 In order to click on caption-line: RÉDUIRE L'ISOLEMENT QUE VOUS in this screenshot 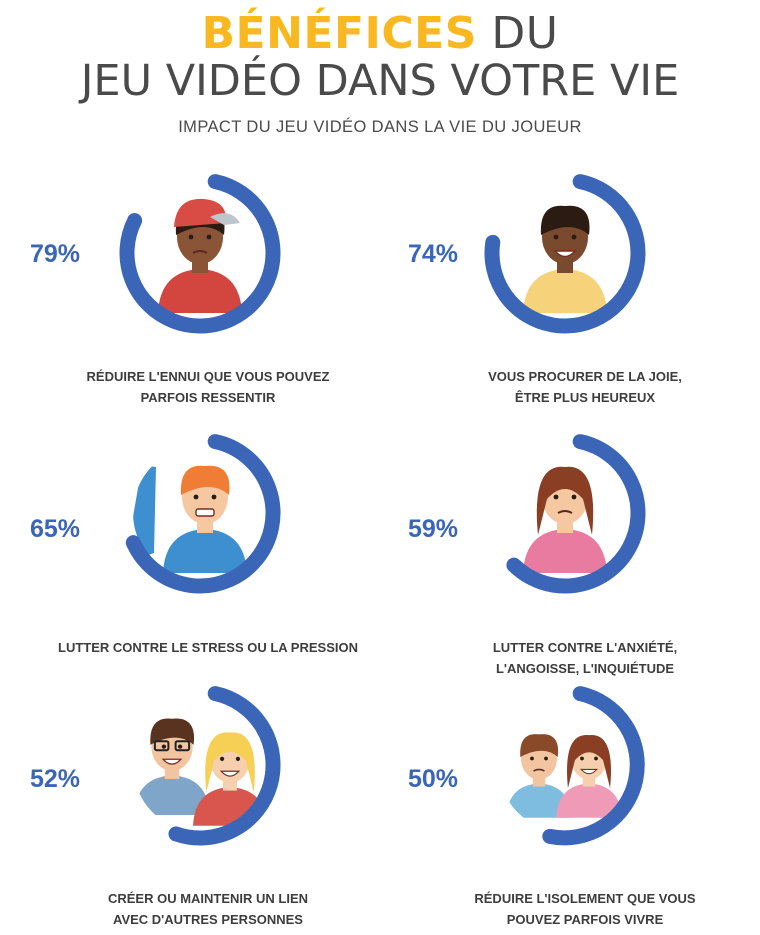, I will do `click(585, 898)`.